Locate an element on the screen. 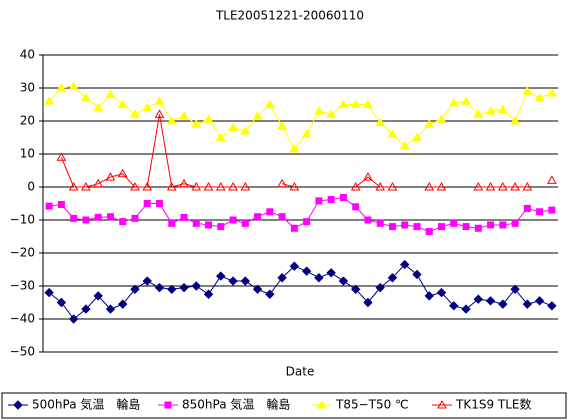 The image size is (569, 420). legend-label: TK1S9 TLE数 is located at coordinates (493, 404).